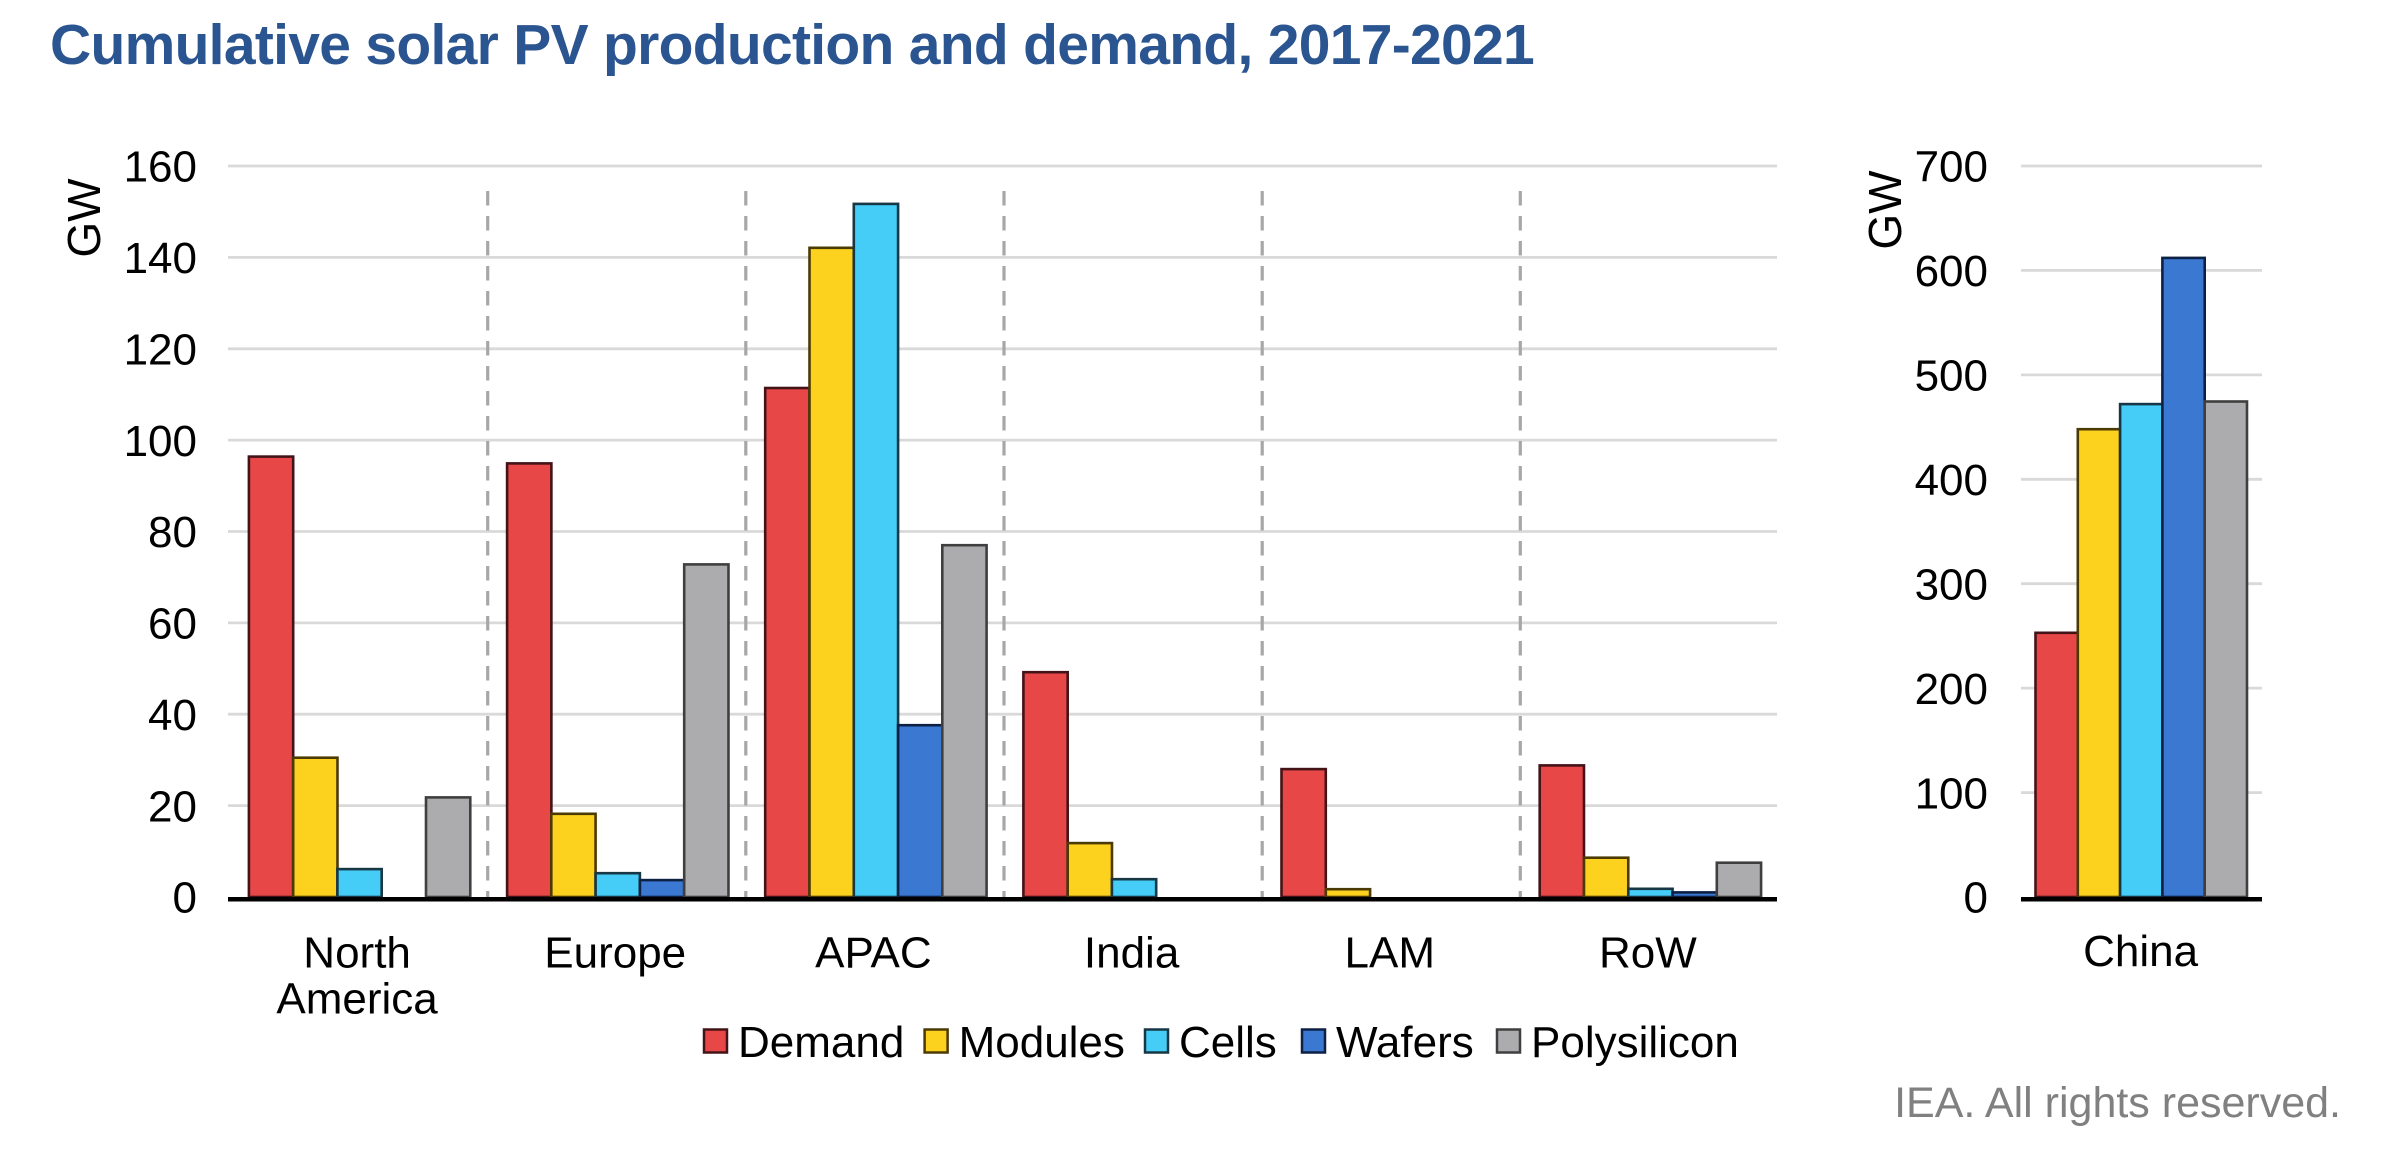 Image resolution: width=2396 pixels, height=1164 pixels. What do you see at coordinates (873, 953) in the screenshot?
I see `svg-text: APAC` at bounding box center [873, 953].